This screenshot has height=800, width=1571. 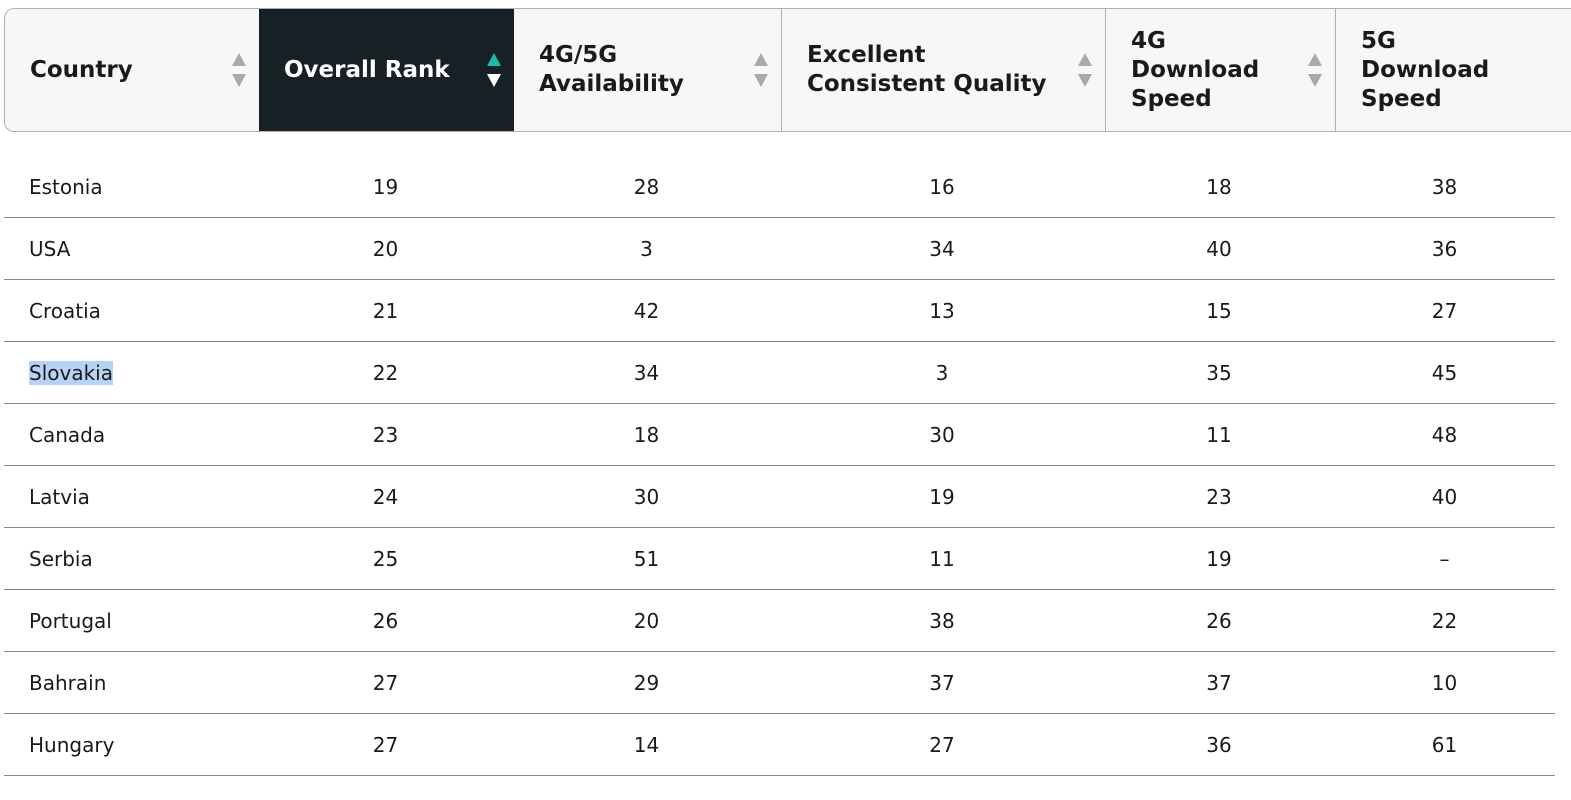 I want to click on overall-rank-cell-text: 21, so click(x=385, y=310).